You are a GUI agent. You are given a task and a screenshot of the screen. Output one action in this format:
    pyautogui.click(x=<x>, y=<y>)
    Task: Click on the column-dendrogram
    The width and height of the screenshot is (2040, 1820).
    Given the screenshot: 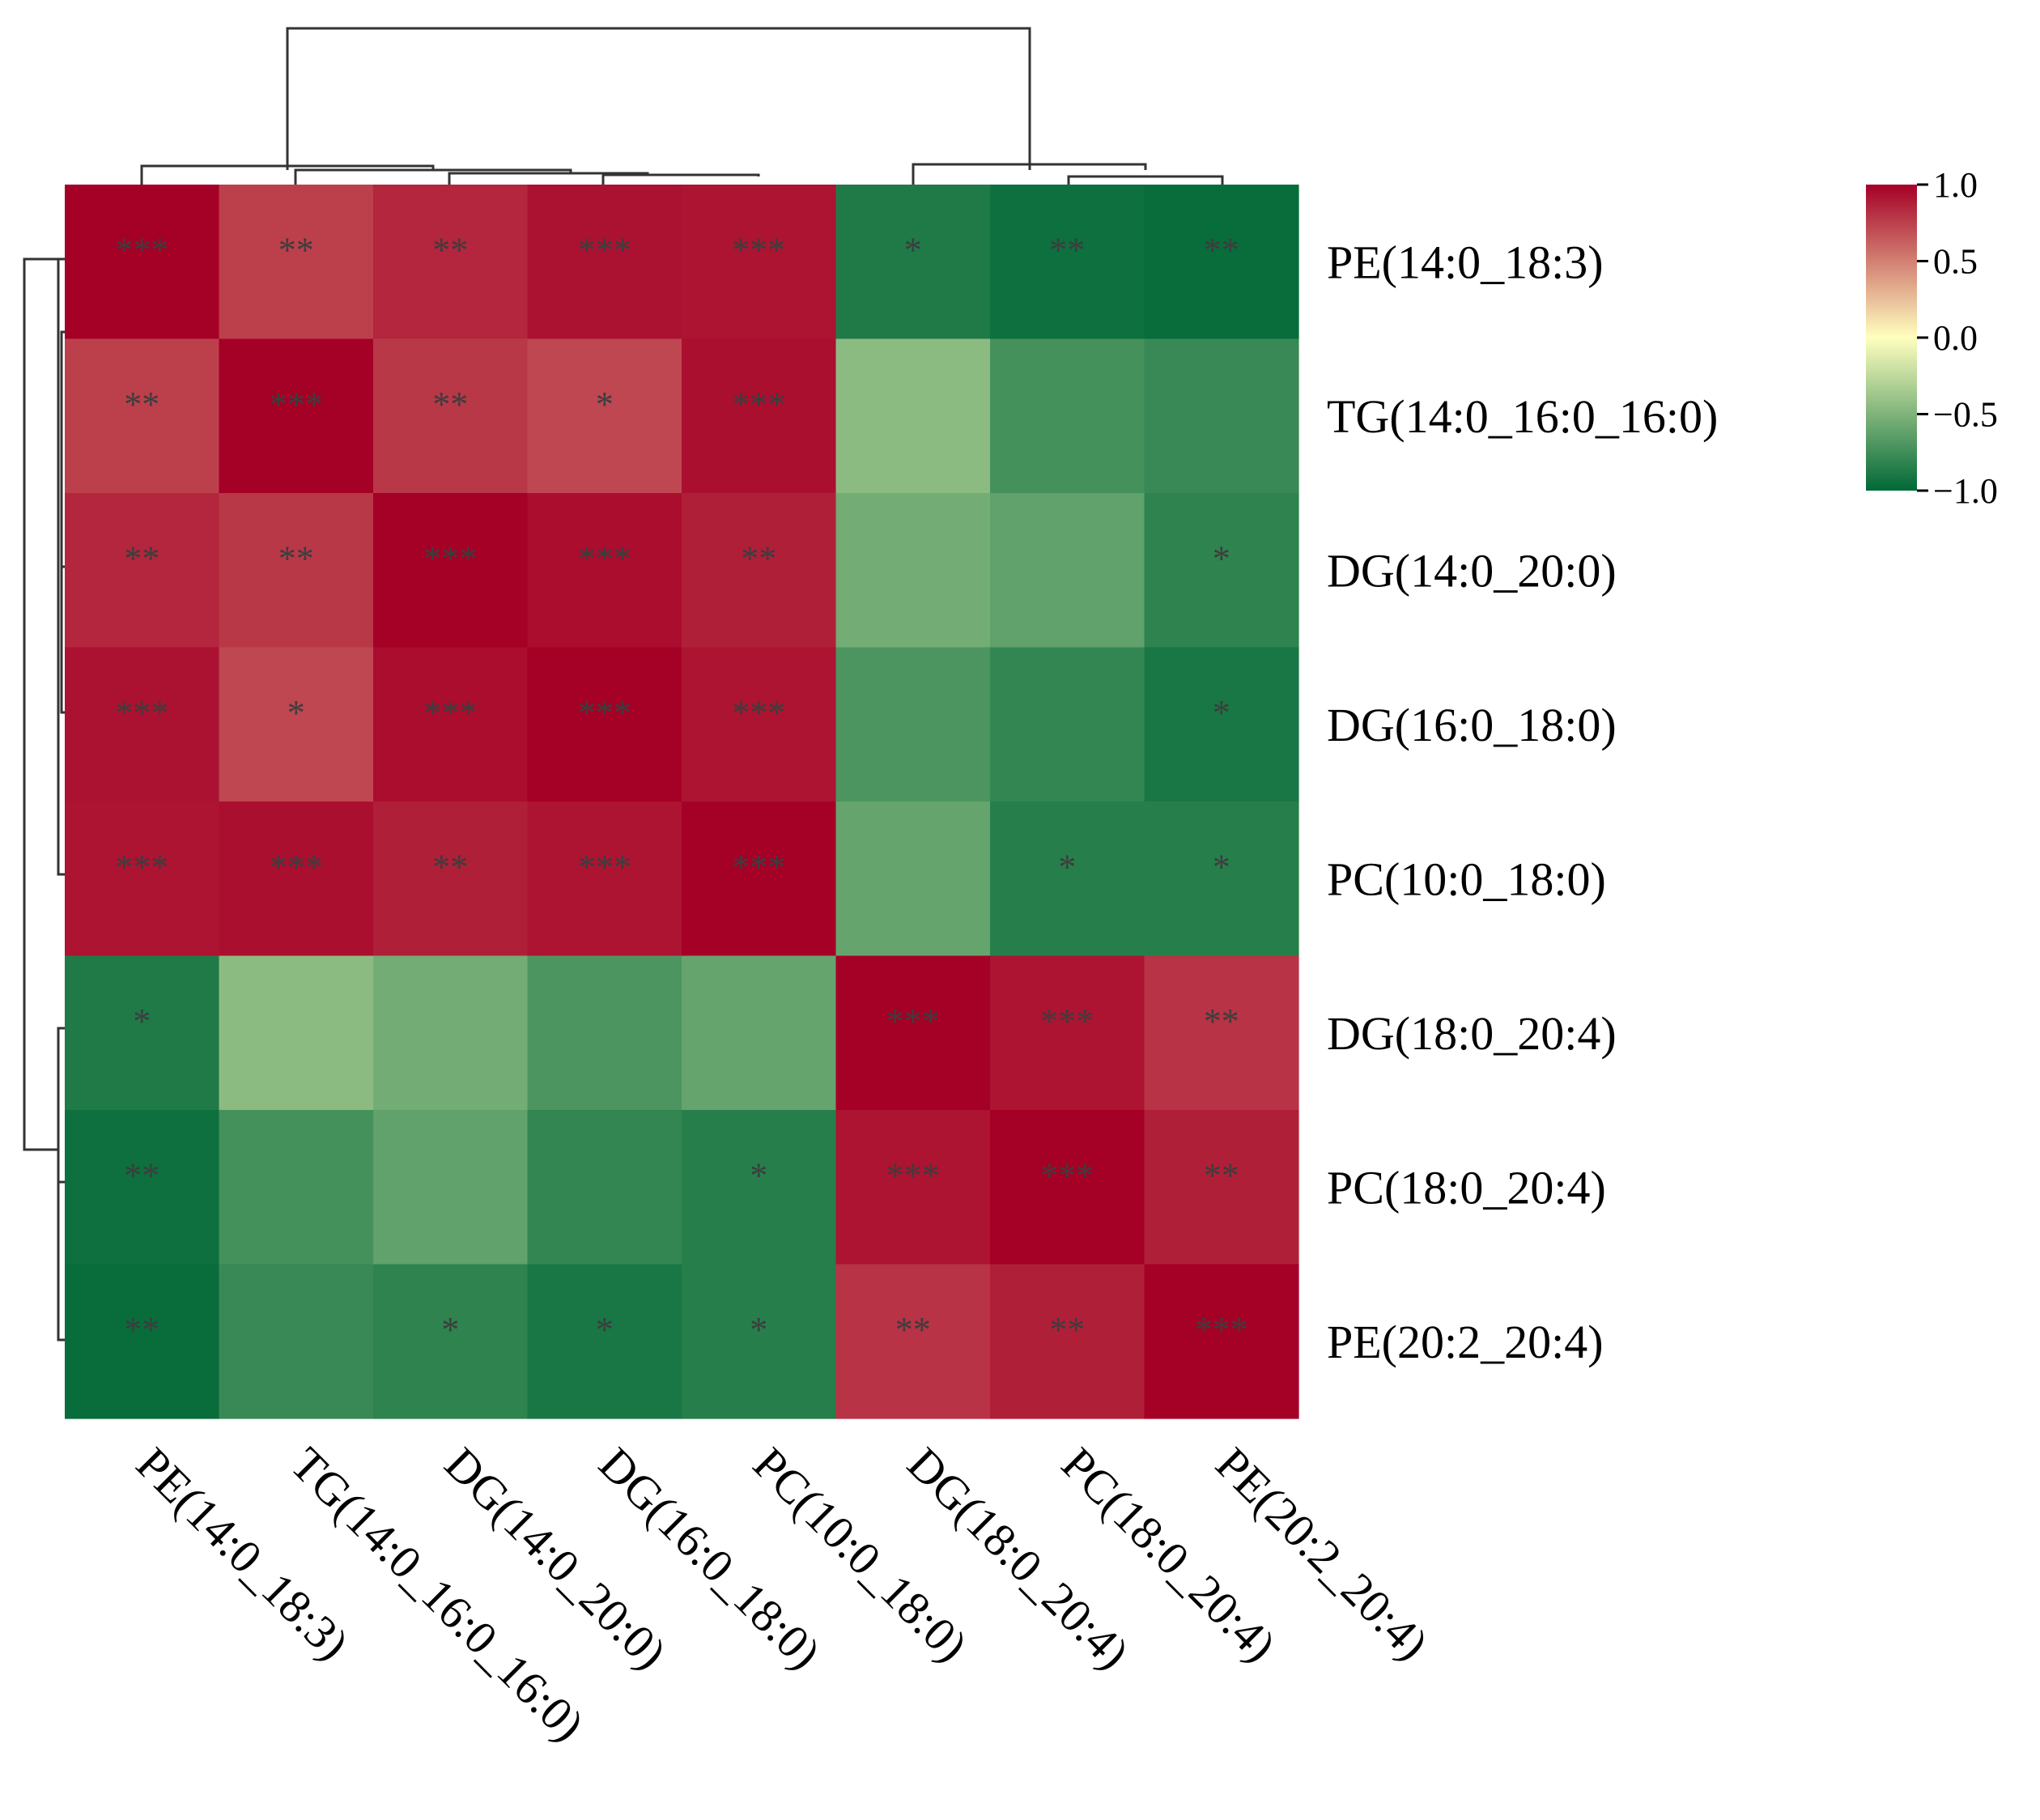 What is the action you would take?
    pyautogui.click(x=682, y=106)
    